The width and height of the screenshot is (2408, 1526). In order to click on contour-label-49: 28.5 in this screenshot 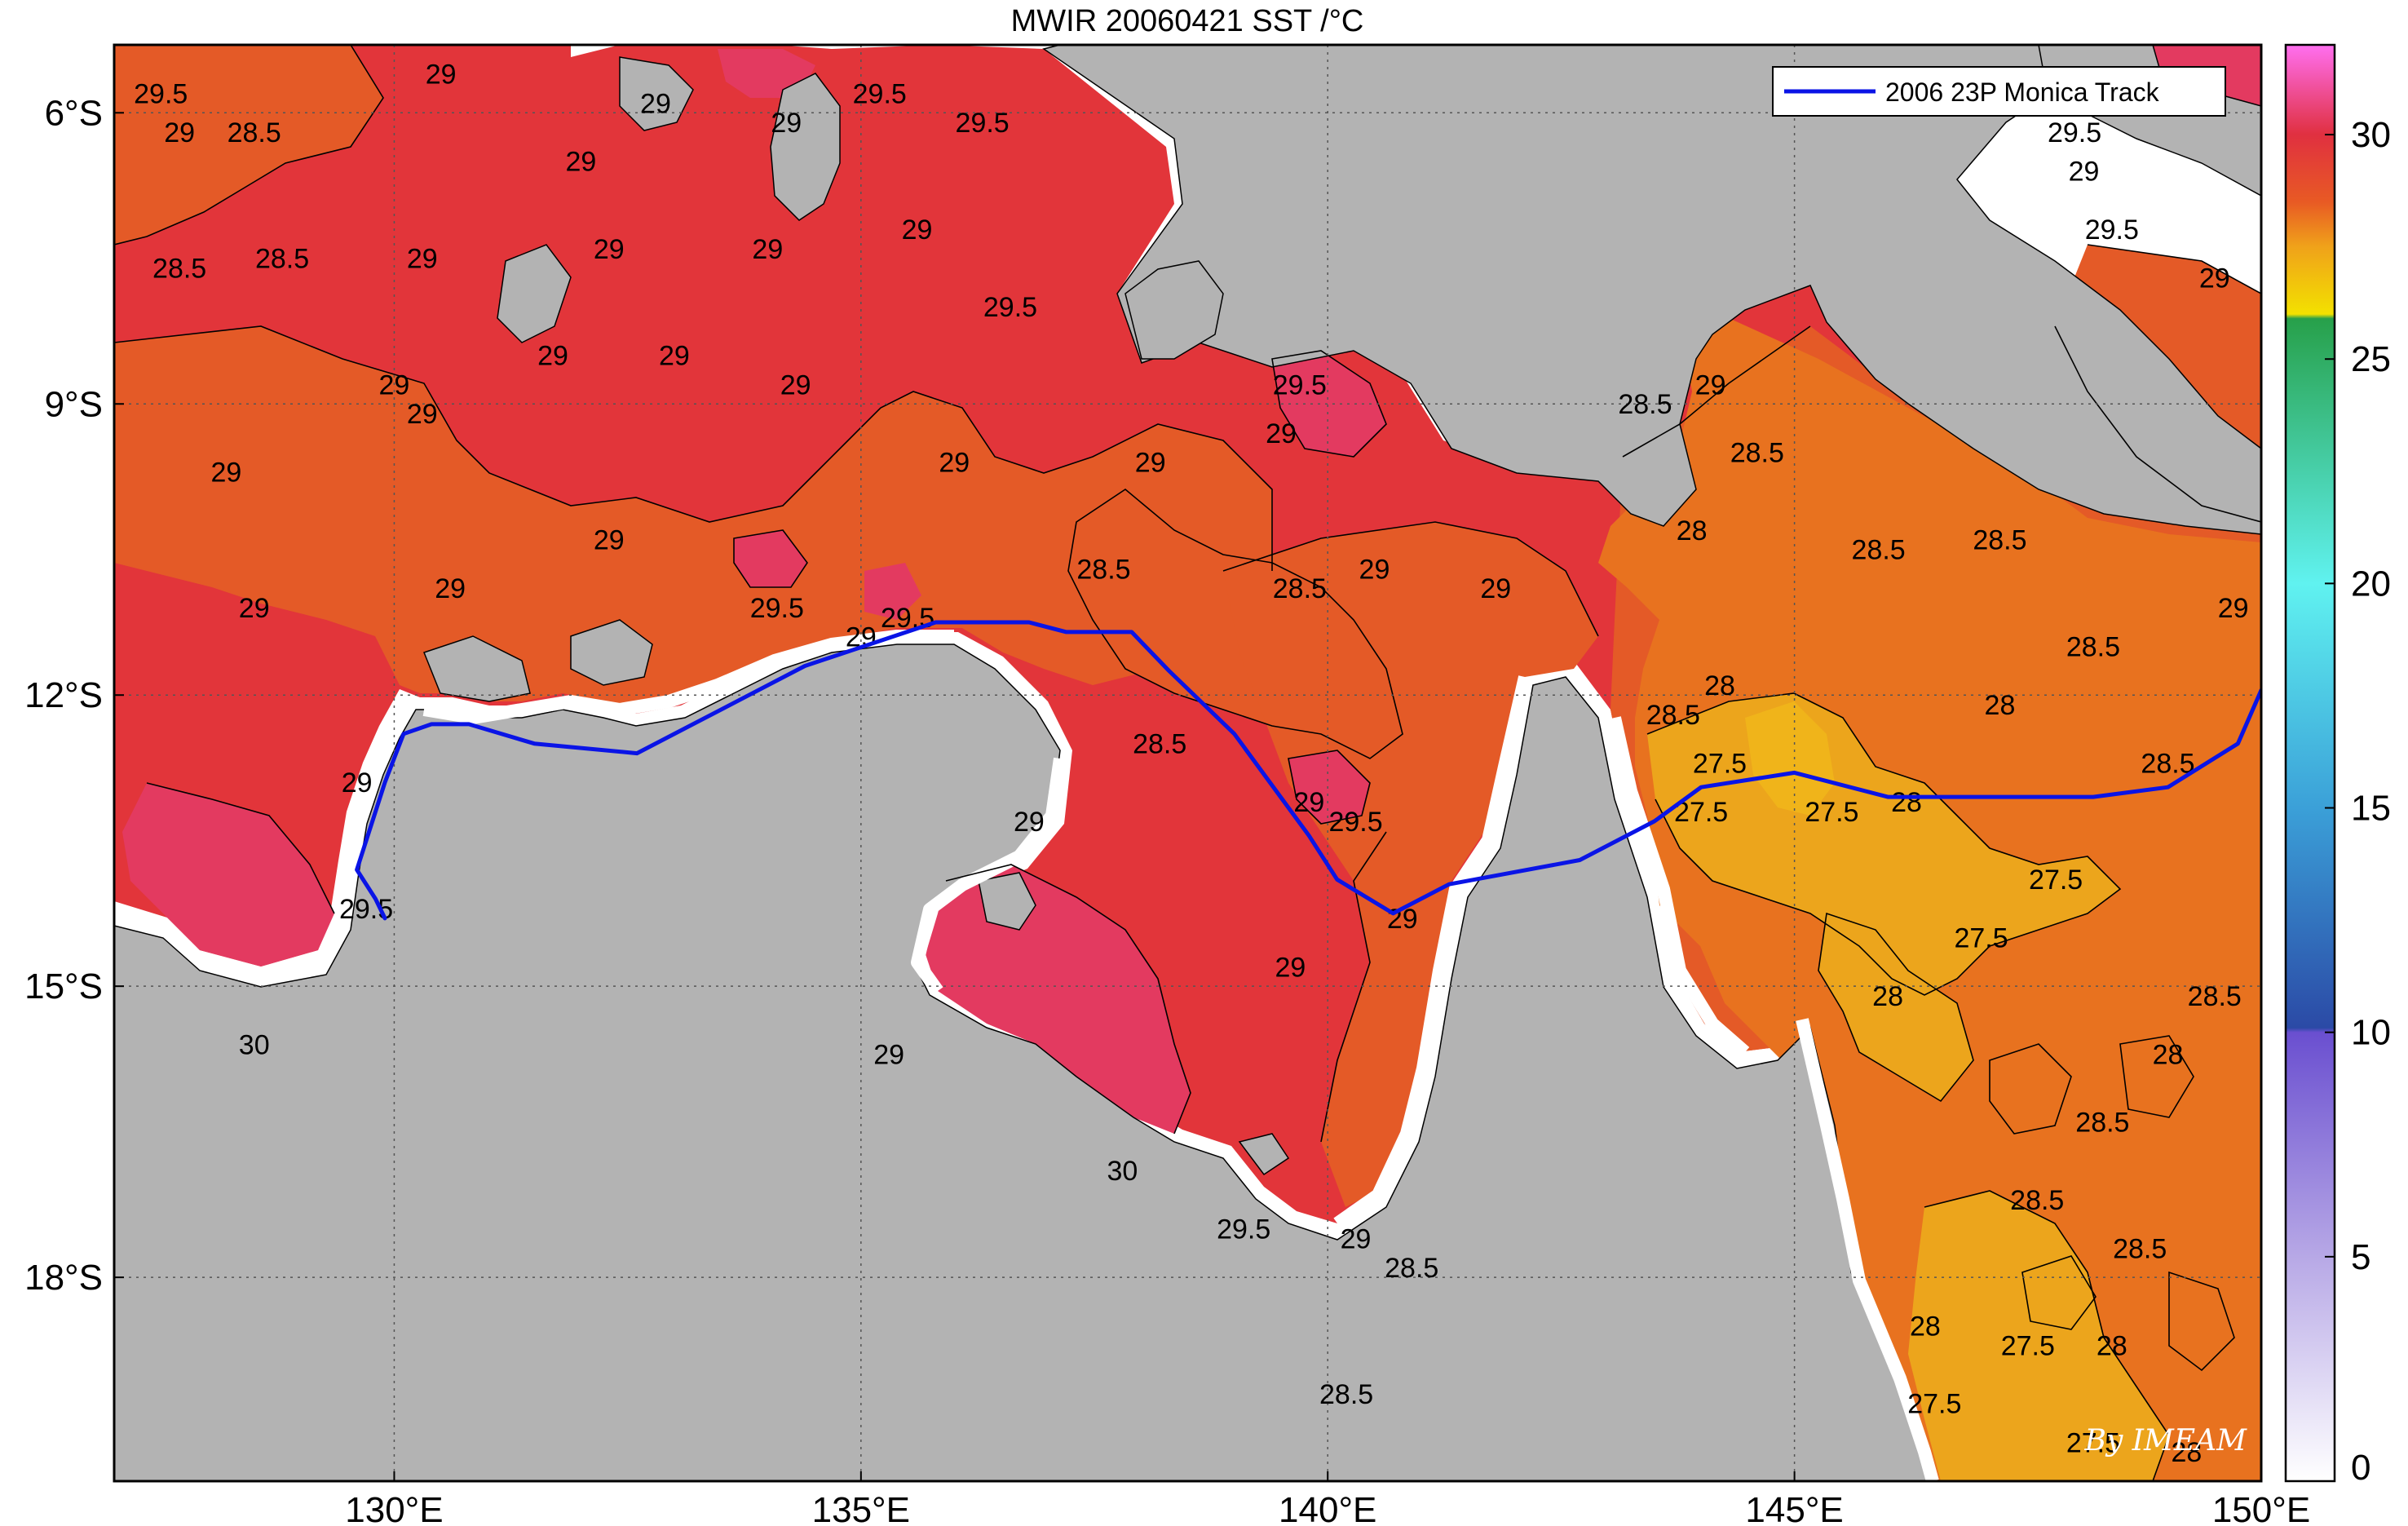, I will do `click(1673, 715)`.